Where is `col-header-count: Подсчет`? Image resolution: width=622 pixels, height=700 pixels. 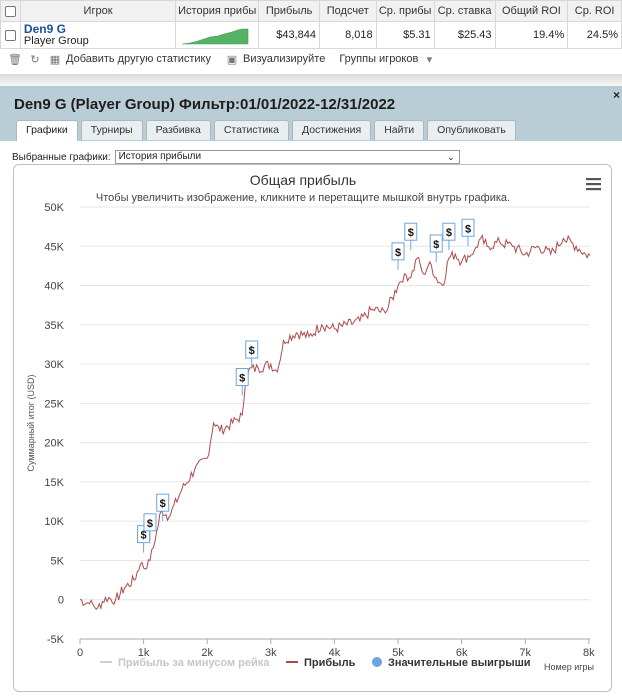 col-header-count: Подсчет is located at coordinates (347, 11).